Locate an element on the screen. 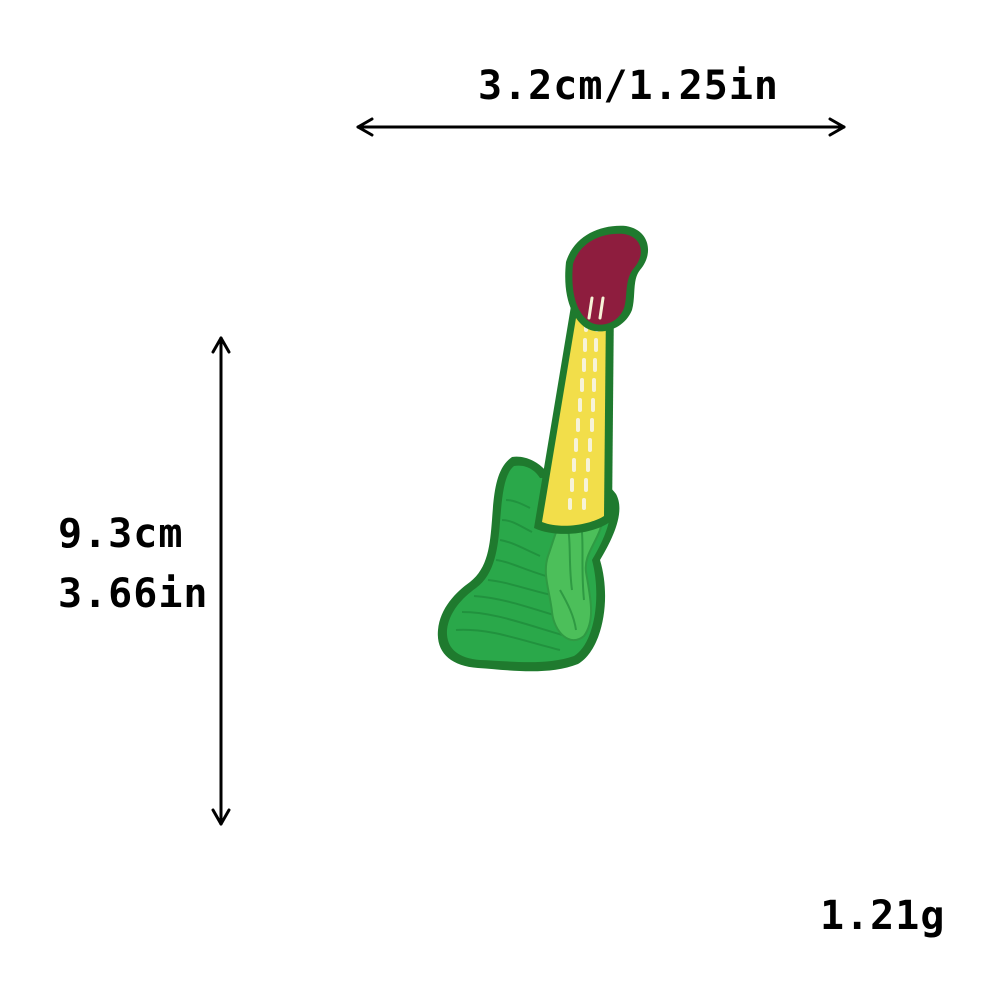 The width and height of the screenshot is (1000, 1000). guitar-string-ends is located at coordinates (596, 308).